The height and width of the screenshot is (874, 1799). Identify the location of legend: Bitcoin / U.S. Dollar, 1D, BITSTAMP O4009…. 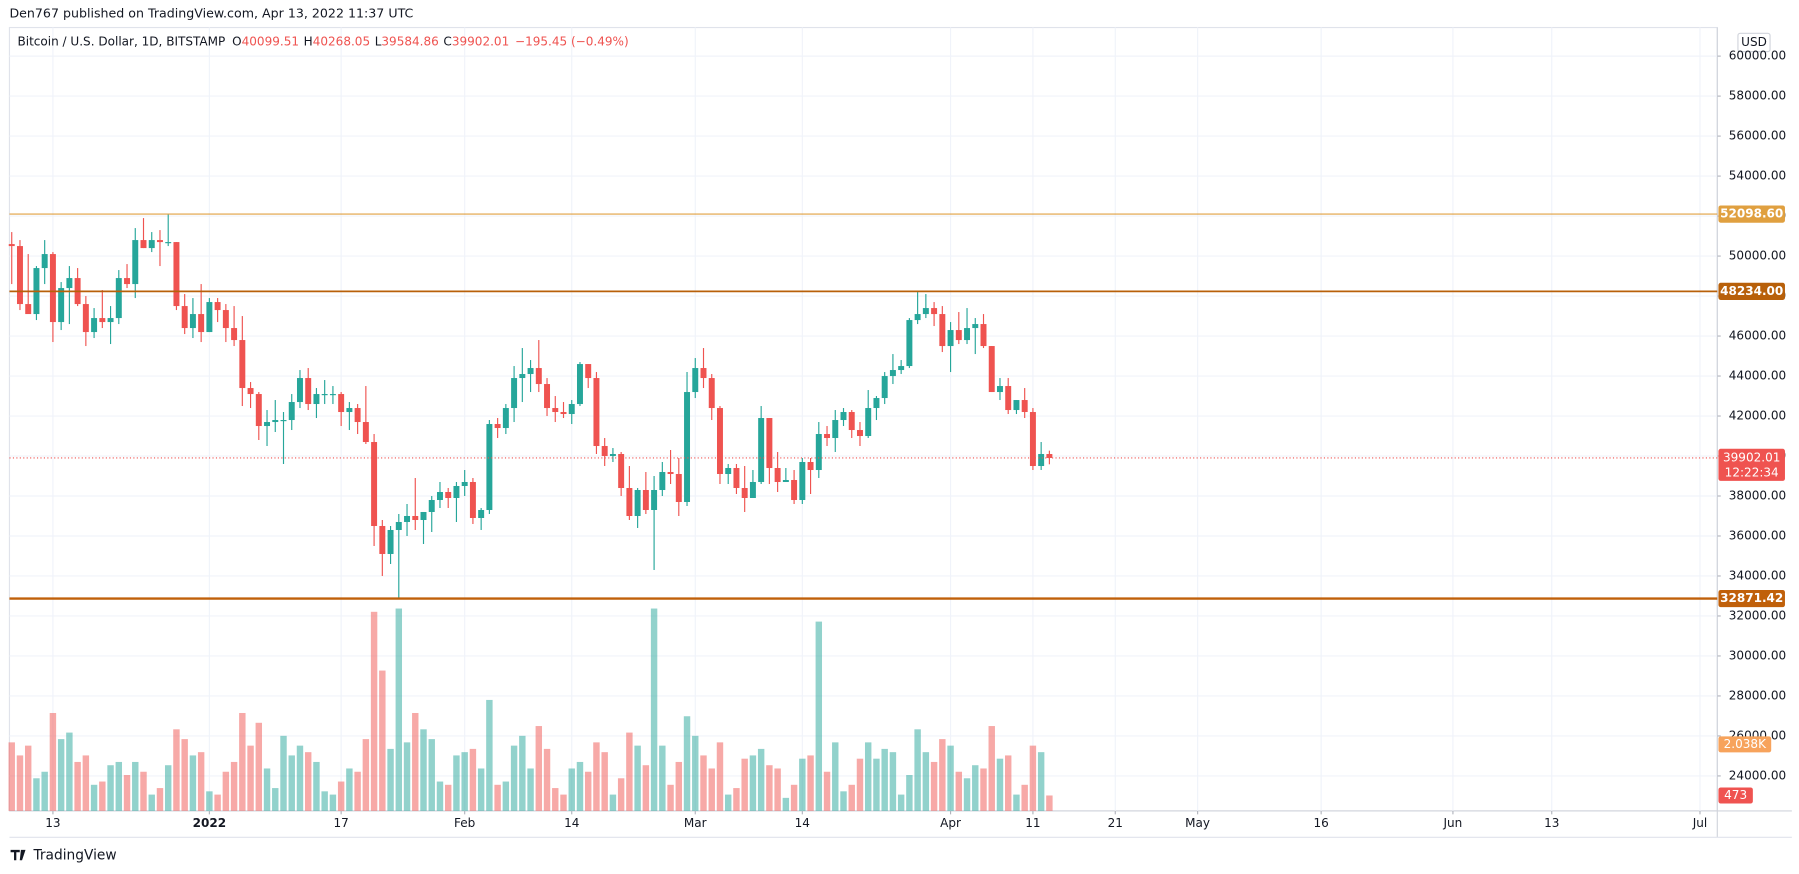
(322, 41).